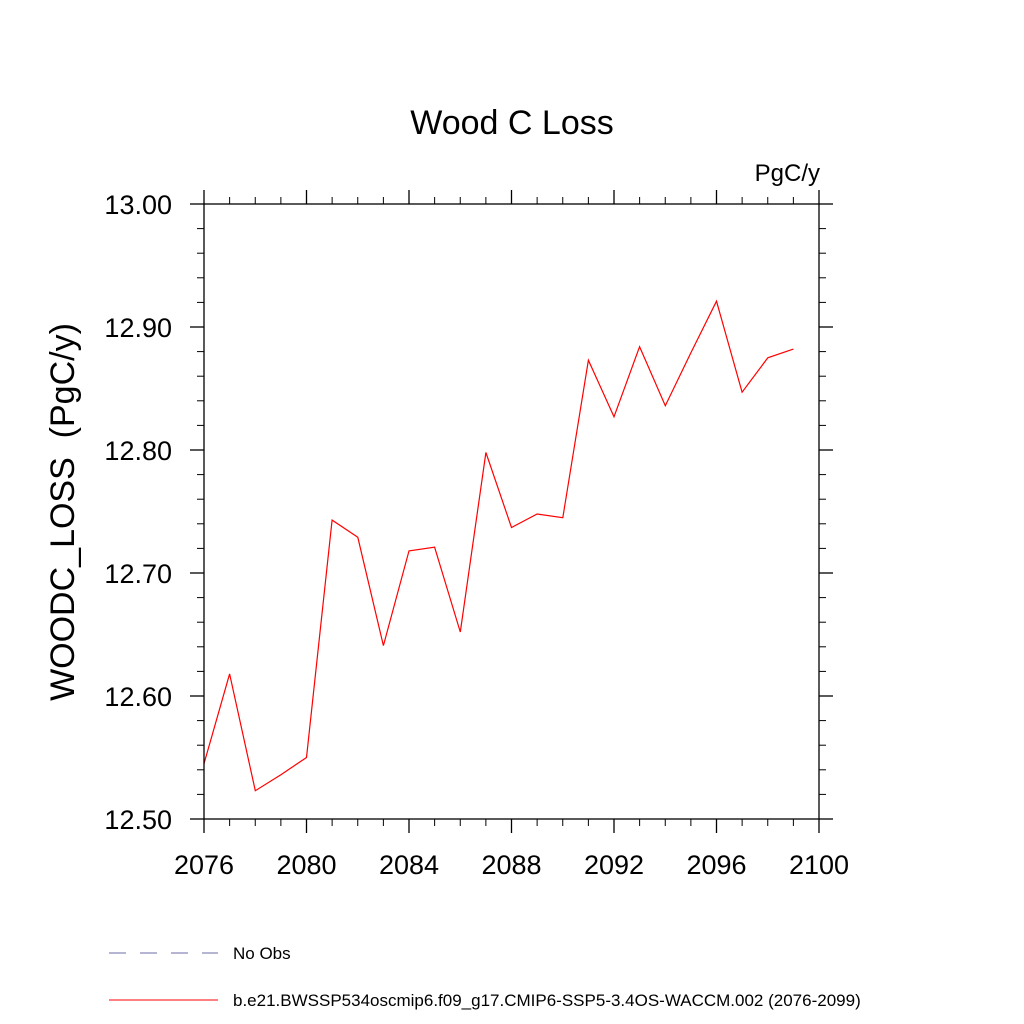 The image size is (1024, 1024). I want to click on legend-label: No Obs, so click(262, 953).